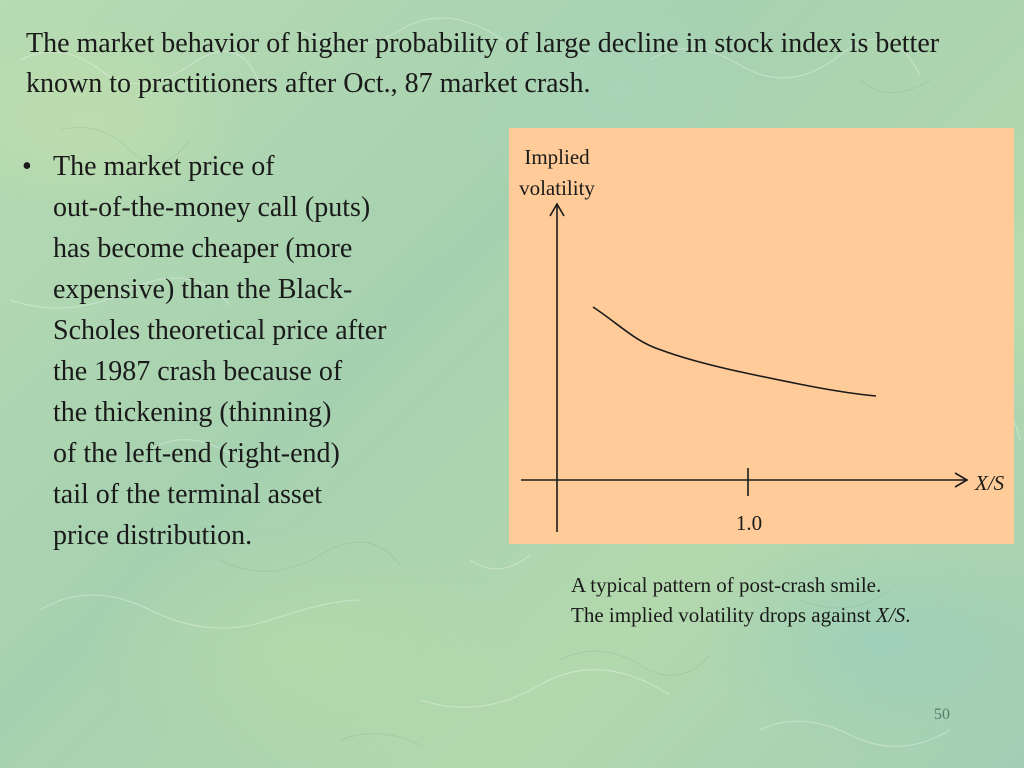 This screenshot has height=768, width=1024. I want to click on x-axis-arrowhead, so click(961, 480).